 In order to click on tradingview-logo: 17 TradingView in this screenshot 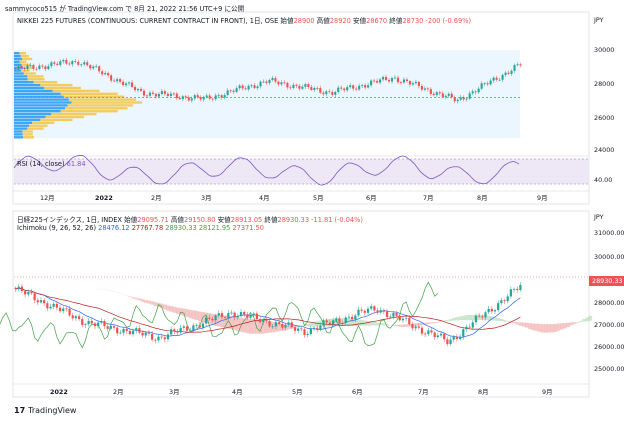, I will do `click(45, 410)`.